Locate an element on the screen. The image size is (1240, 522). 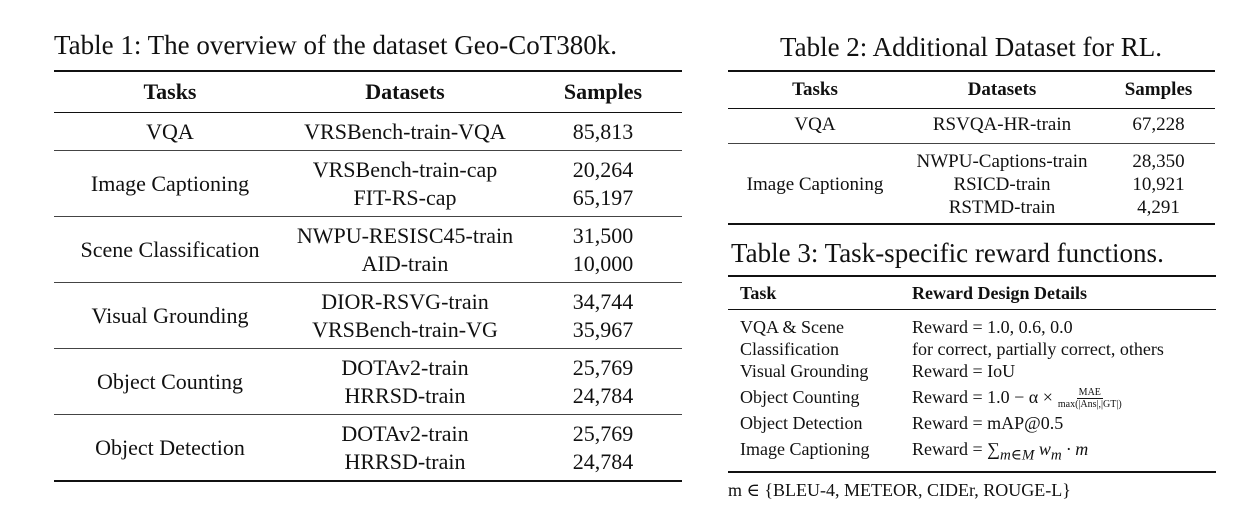
table-row: Object Detection Reward = mAP@0.5 is located at coordinates (972, 425).